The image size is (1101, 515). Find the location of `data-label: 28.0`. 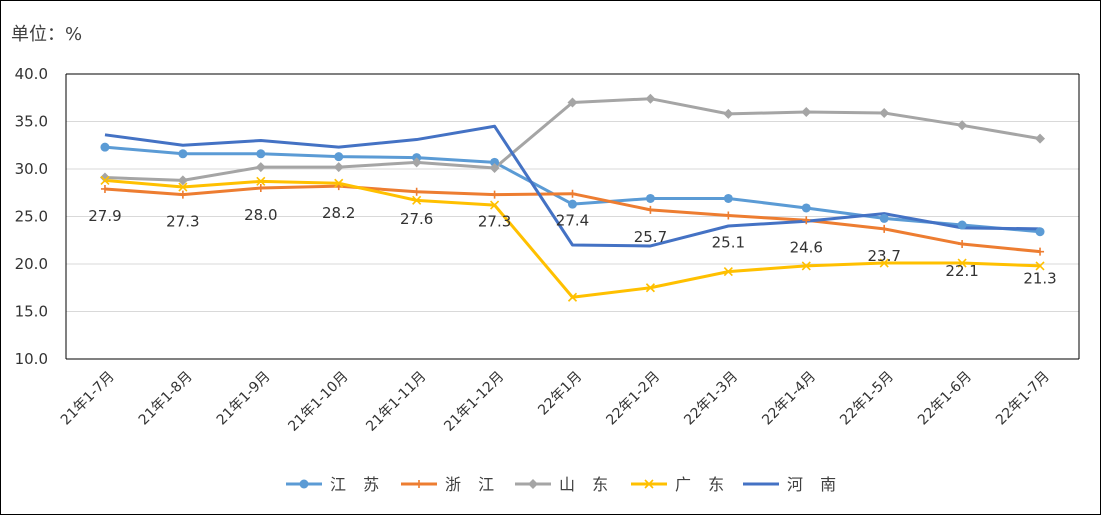

data-label: 28.0 is located at coordinates (260, 215).